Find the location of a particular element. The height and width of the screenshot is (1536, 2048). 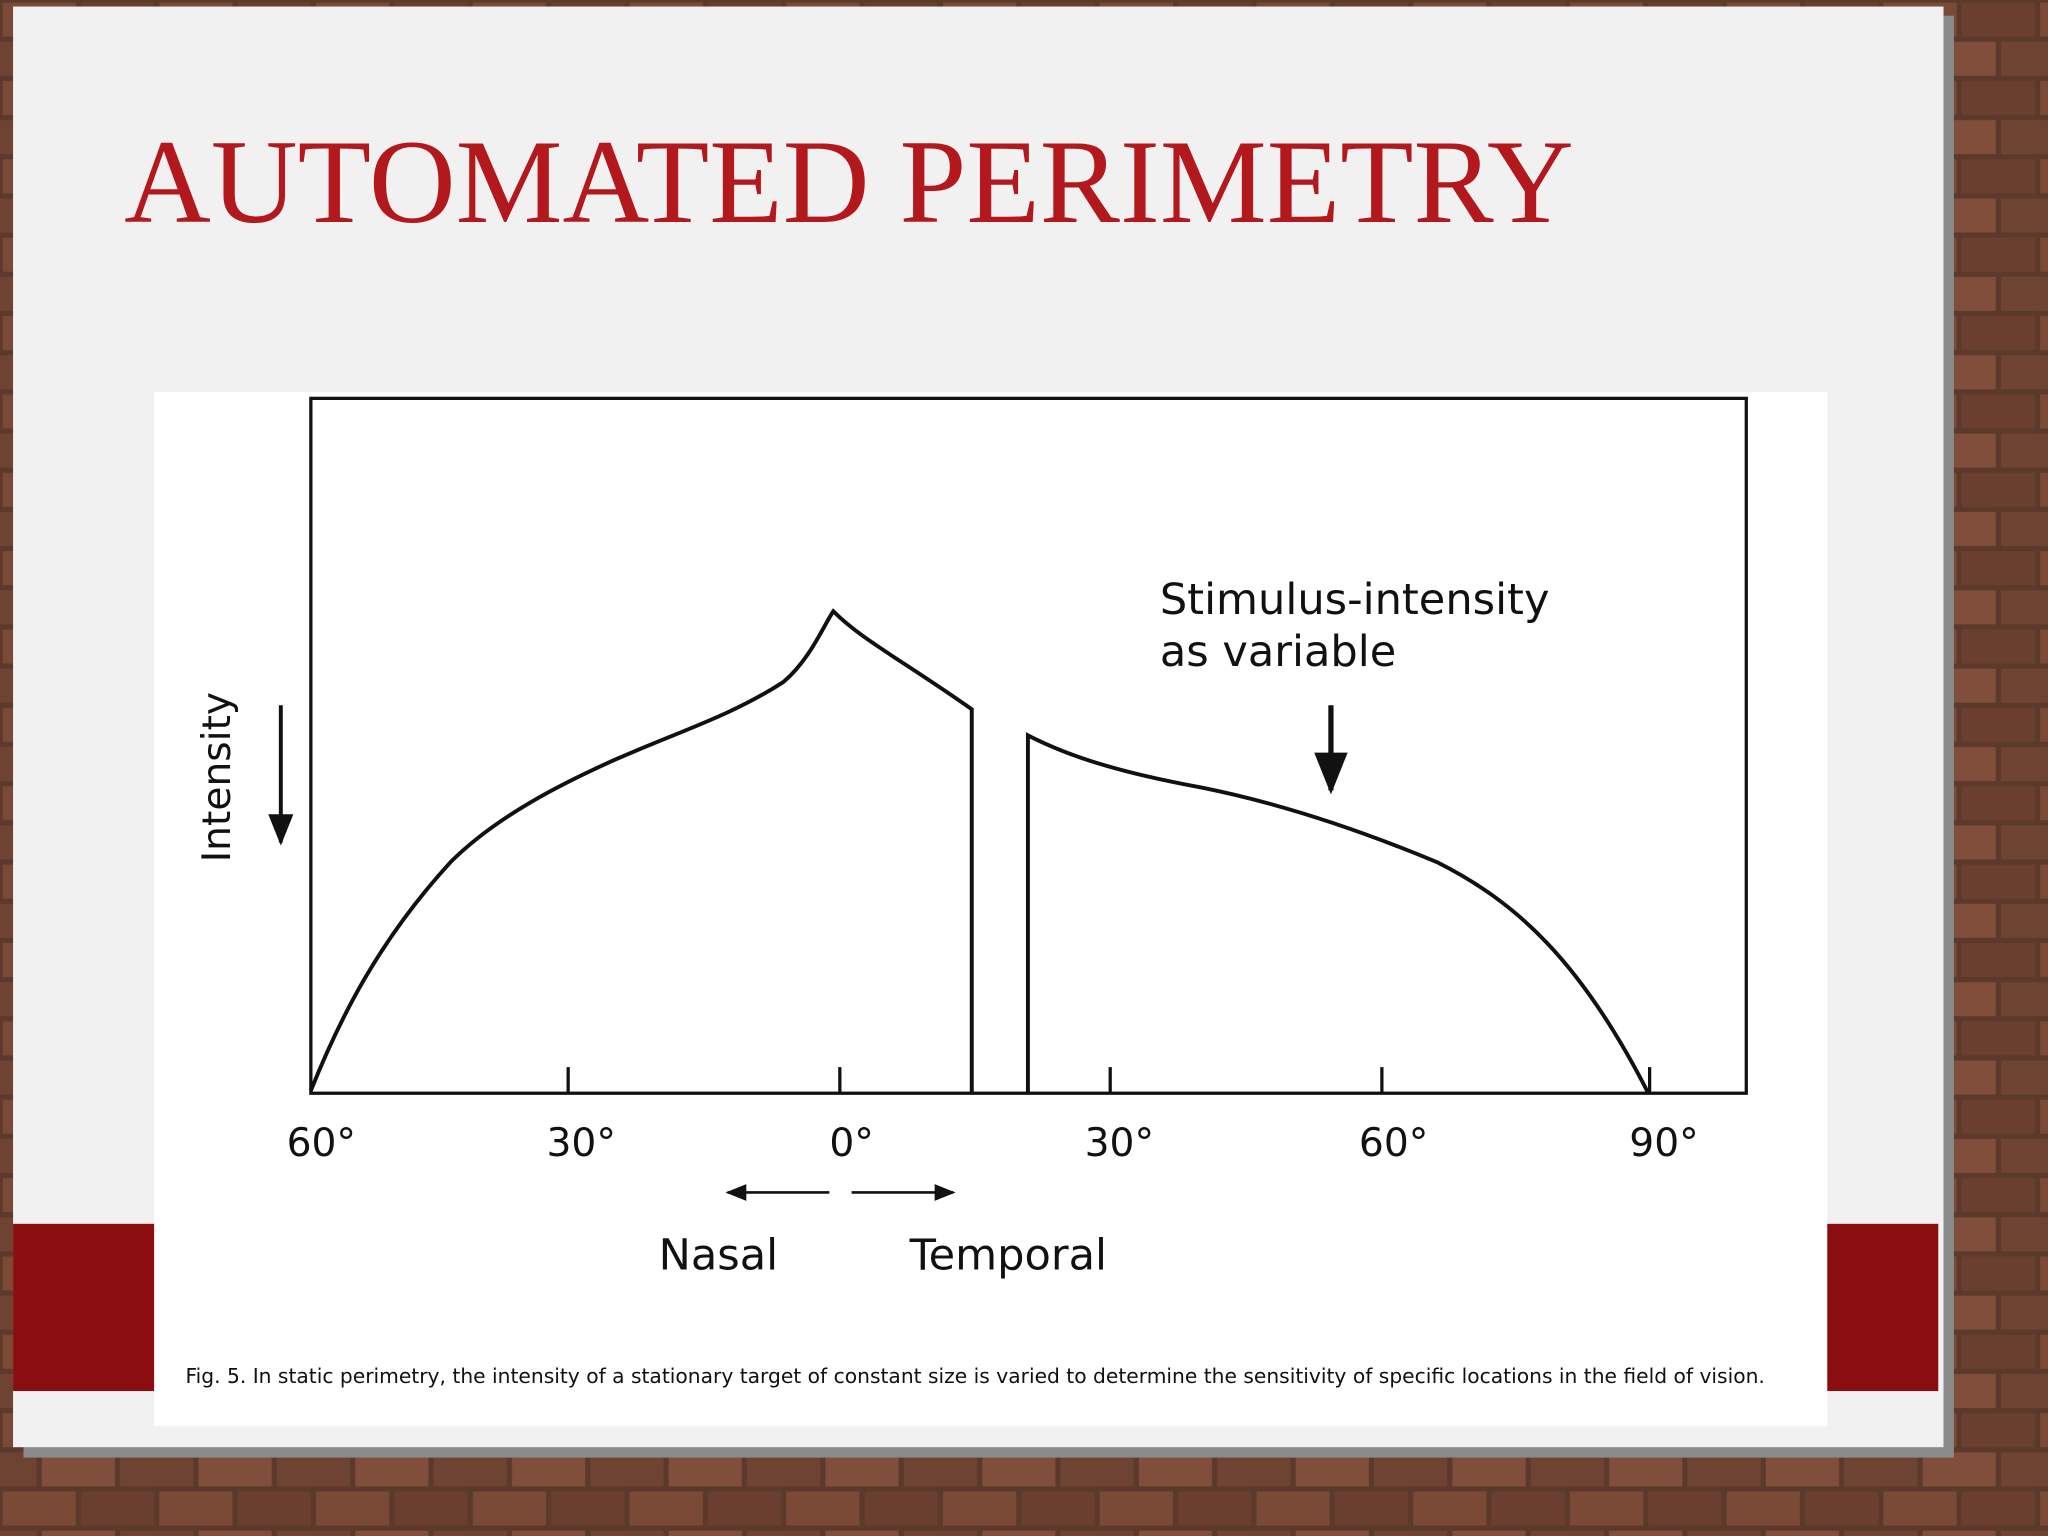

tick-marks is located at coordinates (1109, 1080).